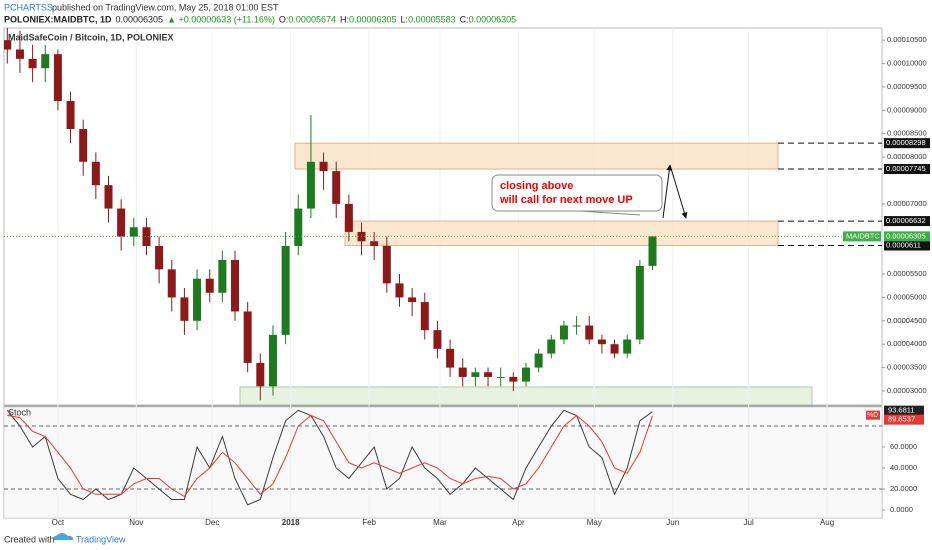 This screenshot has width=932, height=550. What do you see at coordinates (901, 509) in the screenshot?
I see `y-tick-label: 0.0000` at bounding box center [901, 509].